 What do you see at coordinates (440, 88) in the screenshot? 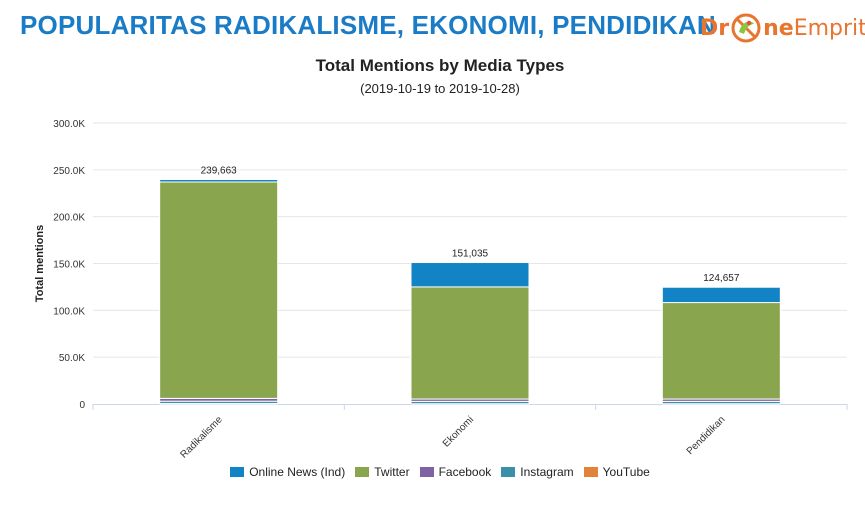
I see `chart-subtitle: (2019-10-19 to 2019-10-28)` at bounding box center [440, 88].